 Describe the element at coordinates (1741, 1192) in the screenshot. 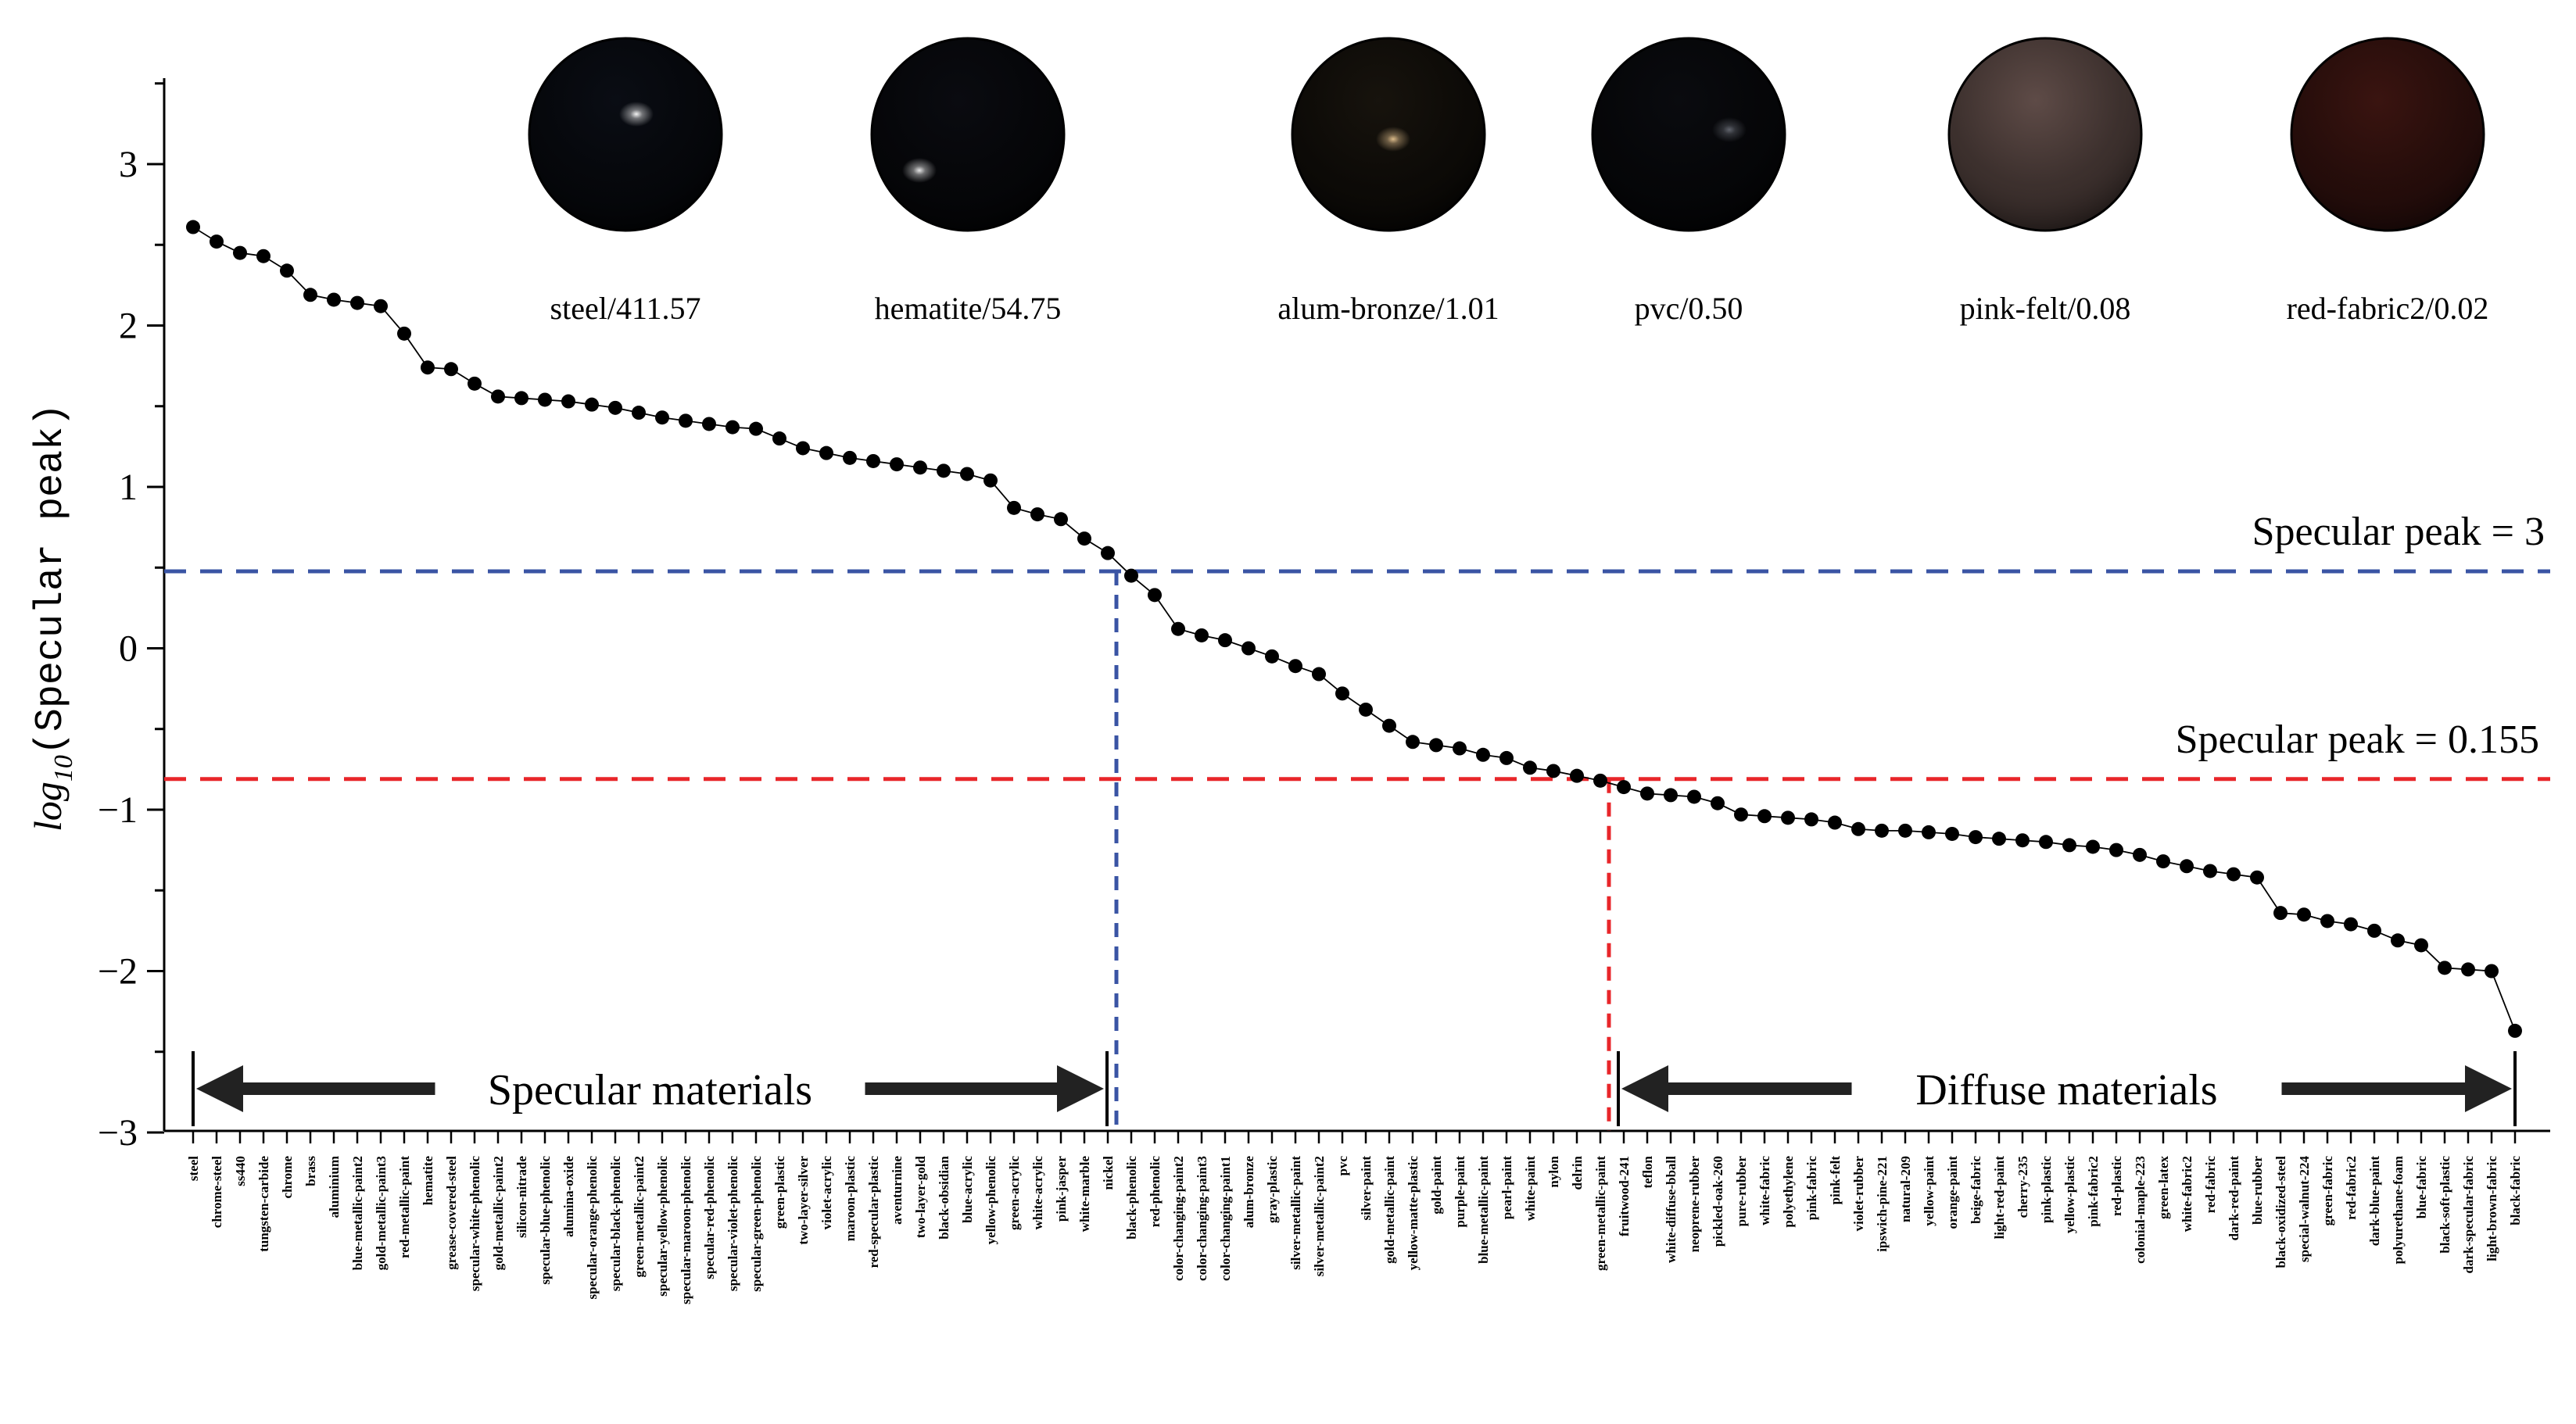

I see `x-tick-label: pure-rubber` at that location.